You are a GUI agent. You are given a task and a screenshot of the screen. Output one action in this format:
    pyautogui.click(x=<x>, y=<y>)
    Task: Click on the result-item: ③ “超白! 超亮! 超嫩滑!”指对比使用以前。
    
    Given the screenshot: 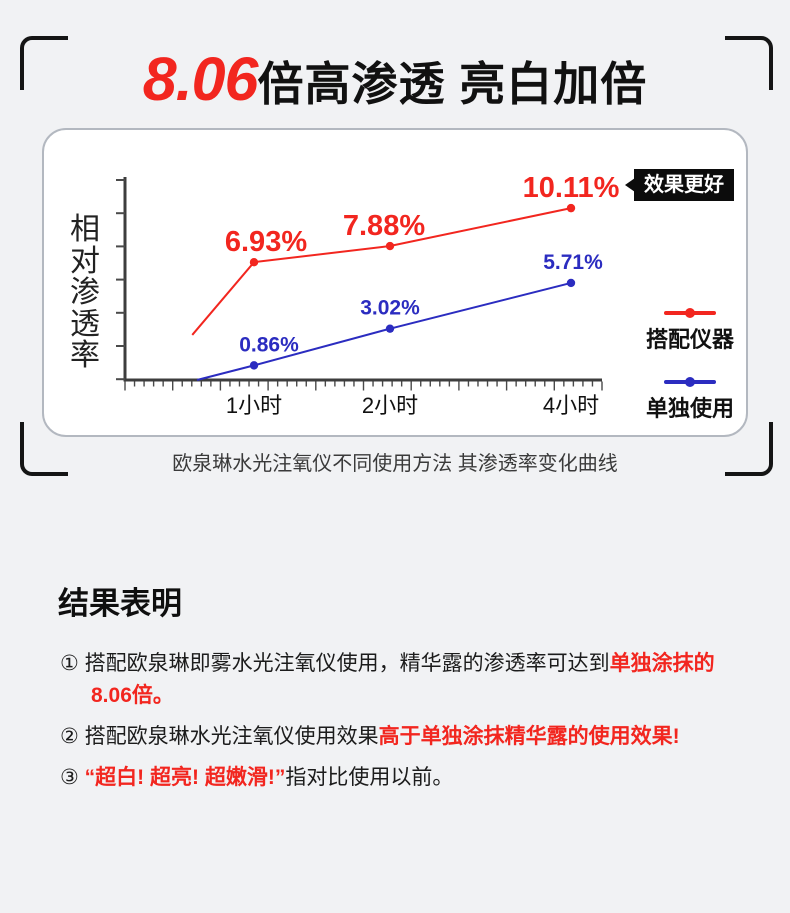 What is the action you would take?
    pyautogui.click(x=257, y=777)
    